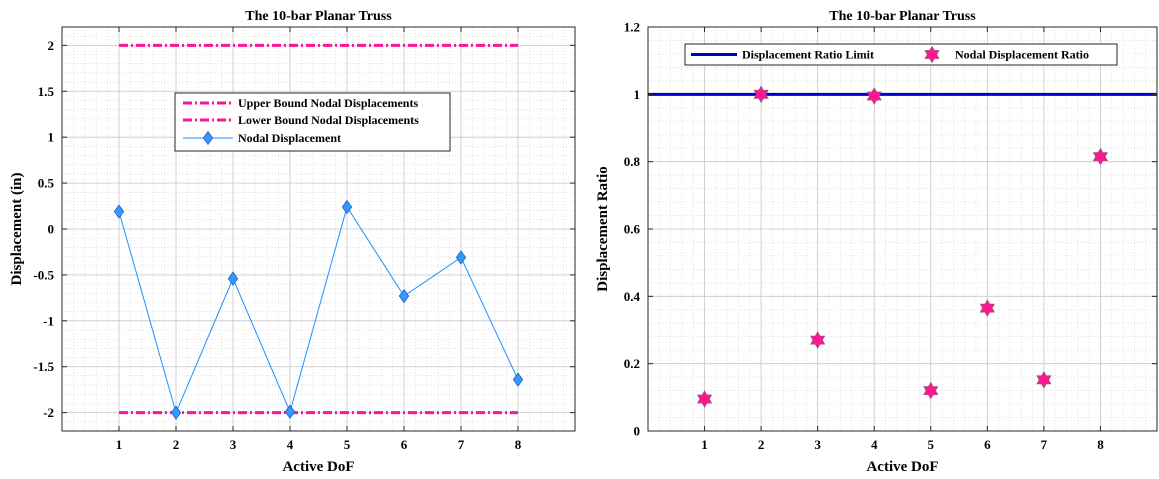 The height and width of the screenshot is (479, 1159). What do you see at coordinates (328, 103) in the screenshot?
I see `legend-label-upper-bound: Upper Bound Nodal Displacements` at bounding box center [328, 103].